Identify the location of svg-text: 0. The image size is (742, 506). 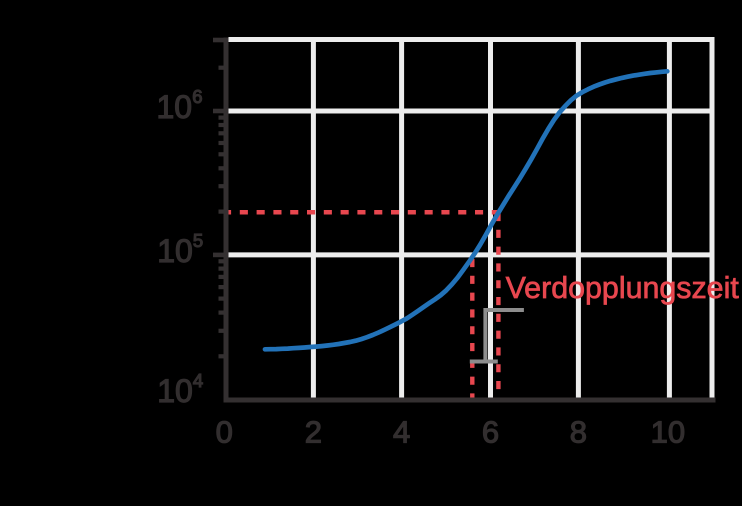
(224, 432).